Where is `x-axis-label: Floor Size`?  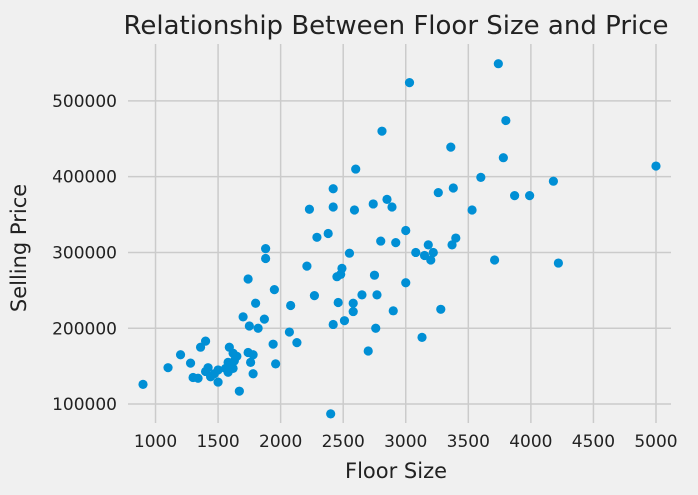
x-axis-label: Floor Size is located at coordinates (396, 471).